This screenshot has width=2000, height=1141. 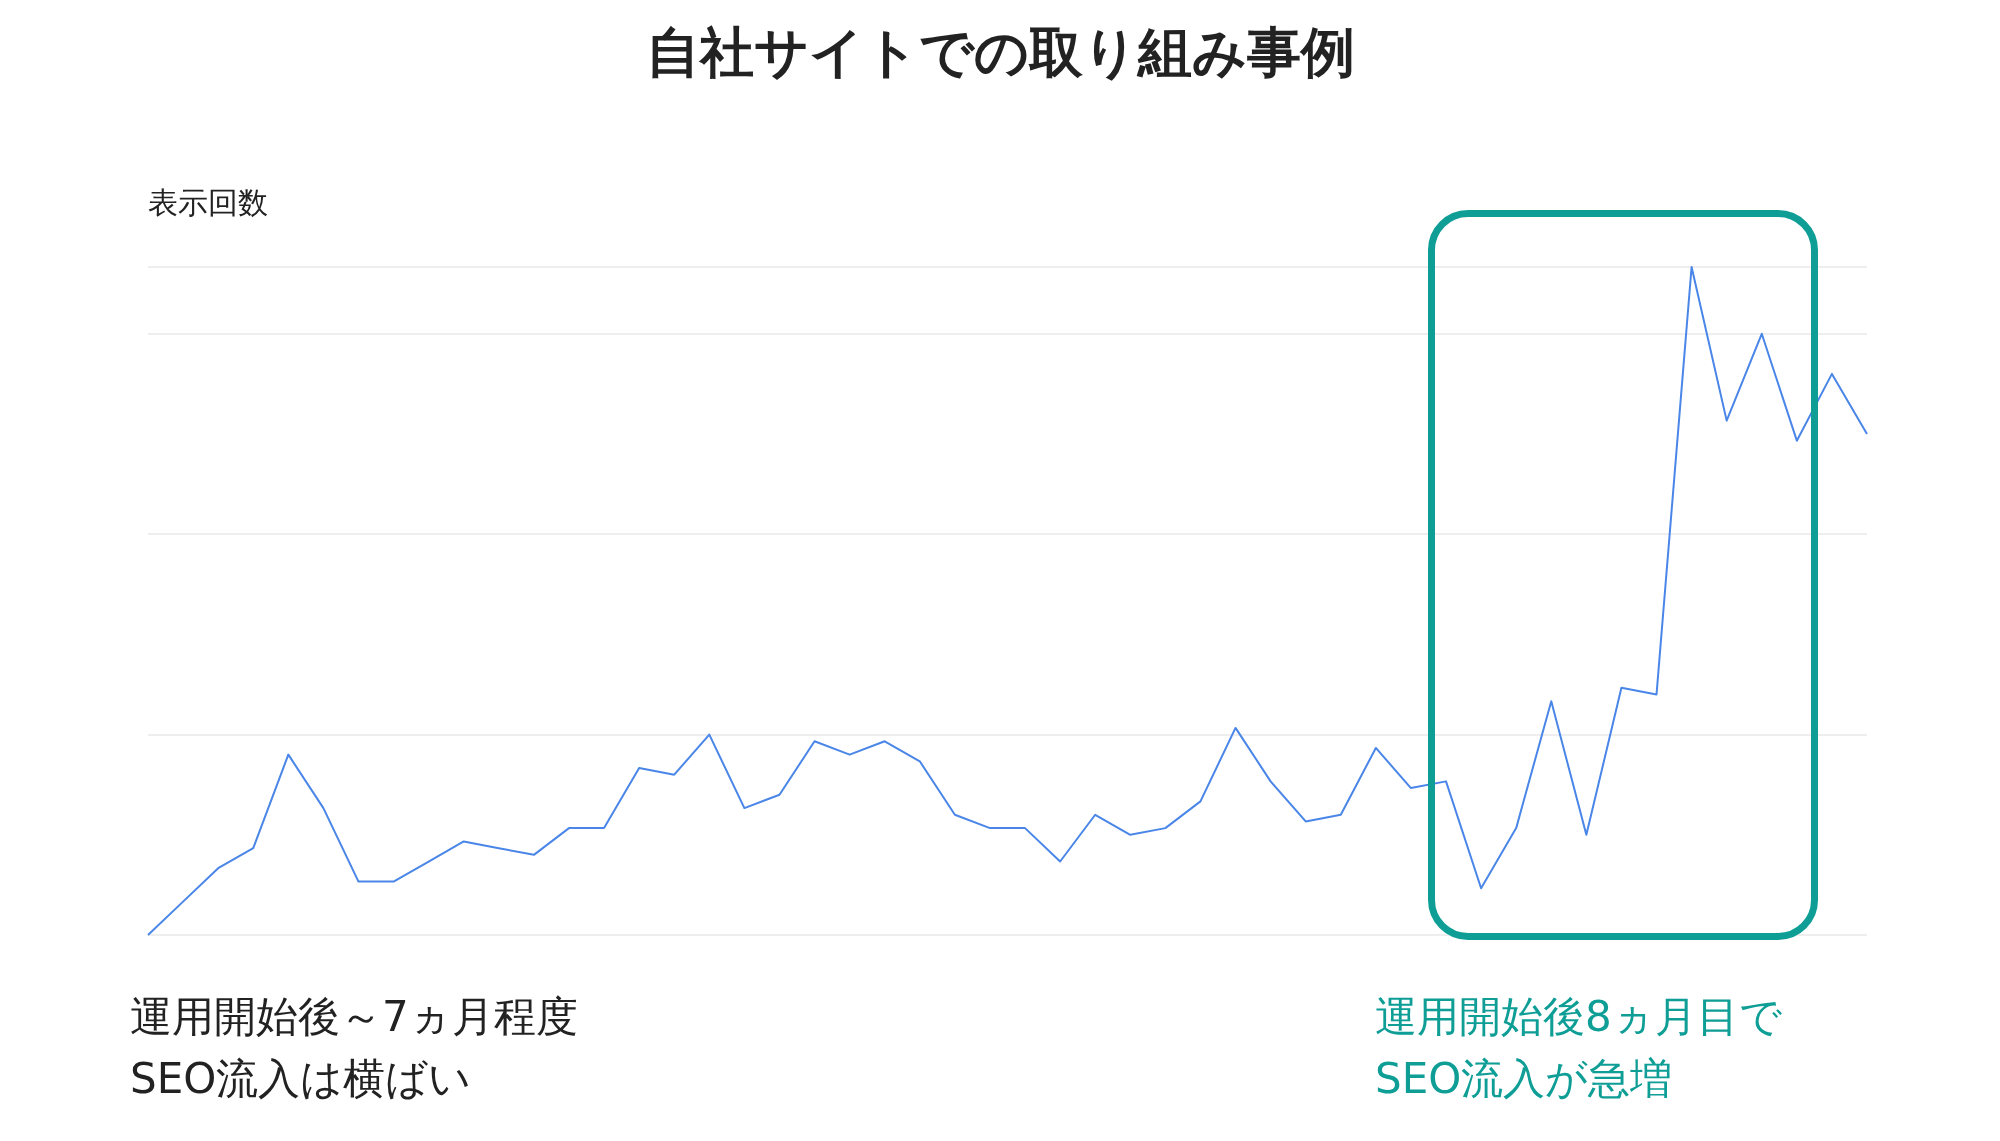 I want to click on chart-title: 自社サイトでの取り組み事例, so click(x=1000, y=52).